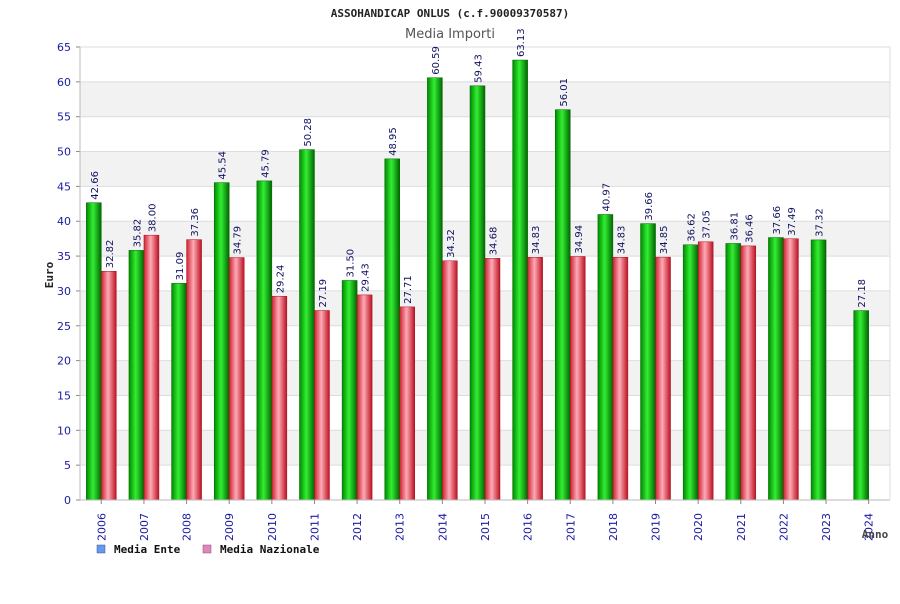 The width and height of the screenshot is (900, 604). What do you see at coordinates (64, 274) in the screenshot?
I see `y-tick-labels: 0 5 10 15 20 25 30 35 40 45 50 55 60 65` at bounding box center [64, 274].